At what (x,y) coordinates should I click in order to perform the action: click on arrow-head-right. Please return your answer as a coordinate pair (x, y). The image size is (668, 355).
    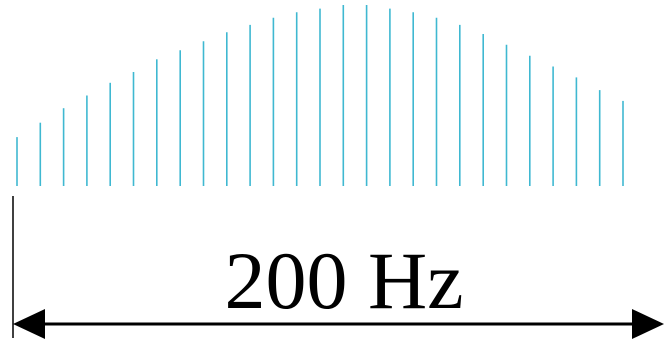
    Looking at the image, I should click on (648, 324).